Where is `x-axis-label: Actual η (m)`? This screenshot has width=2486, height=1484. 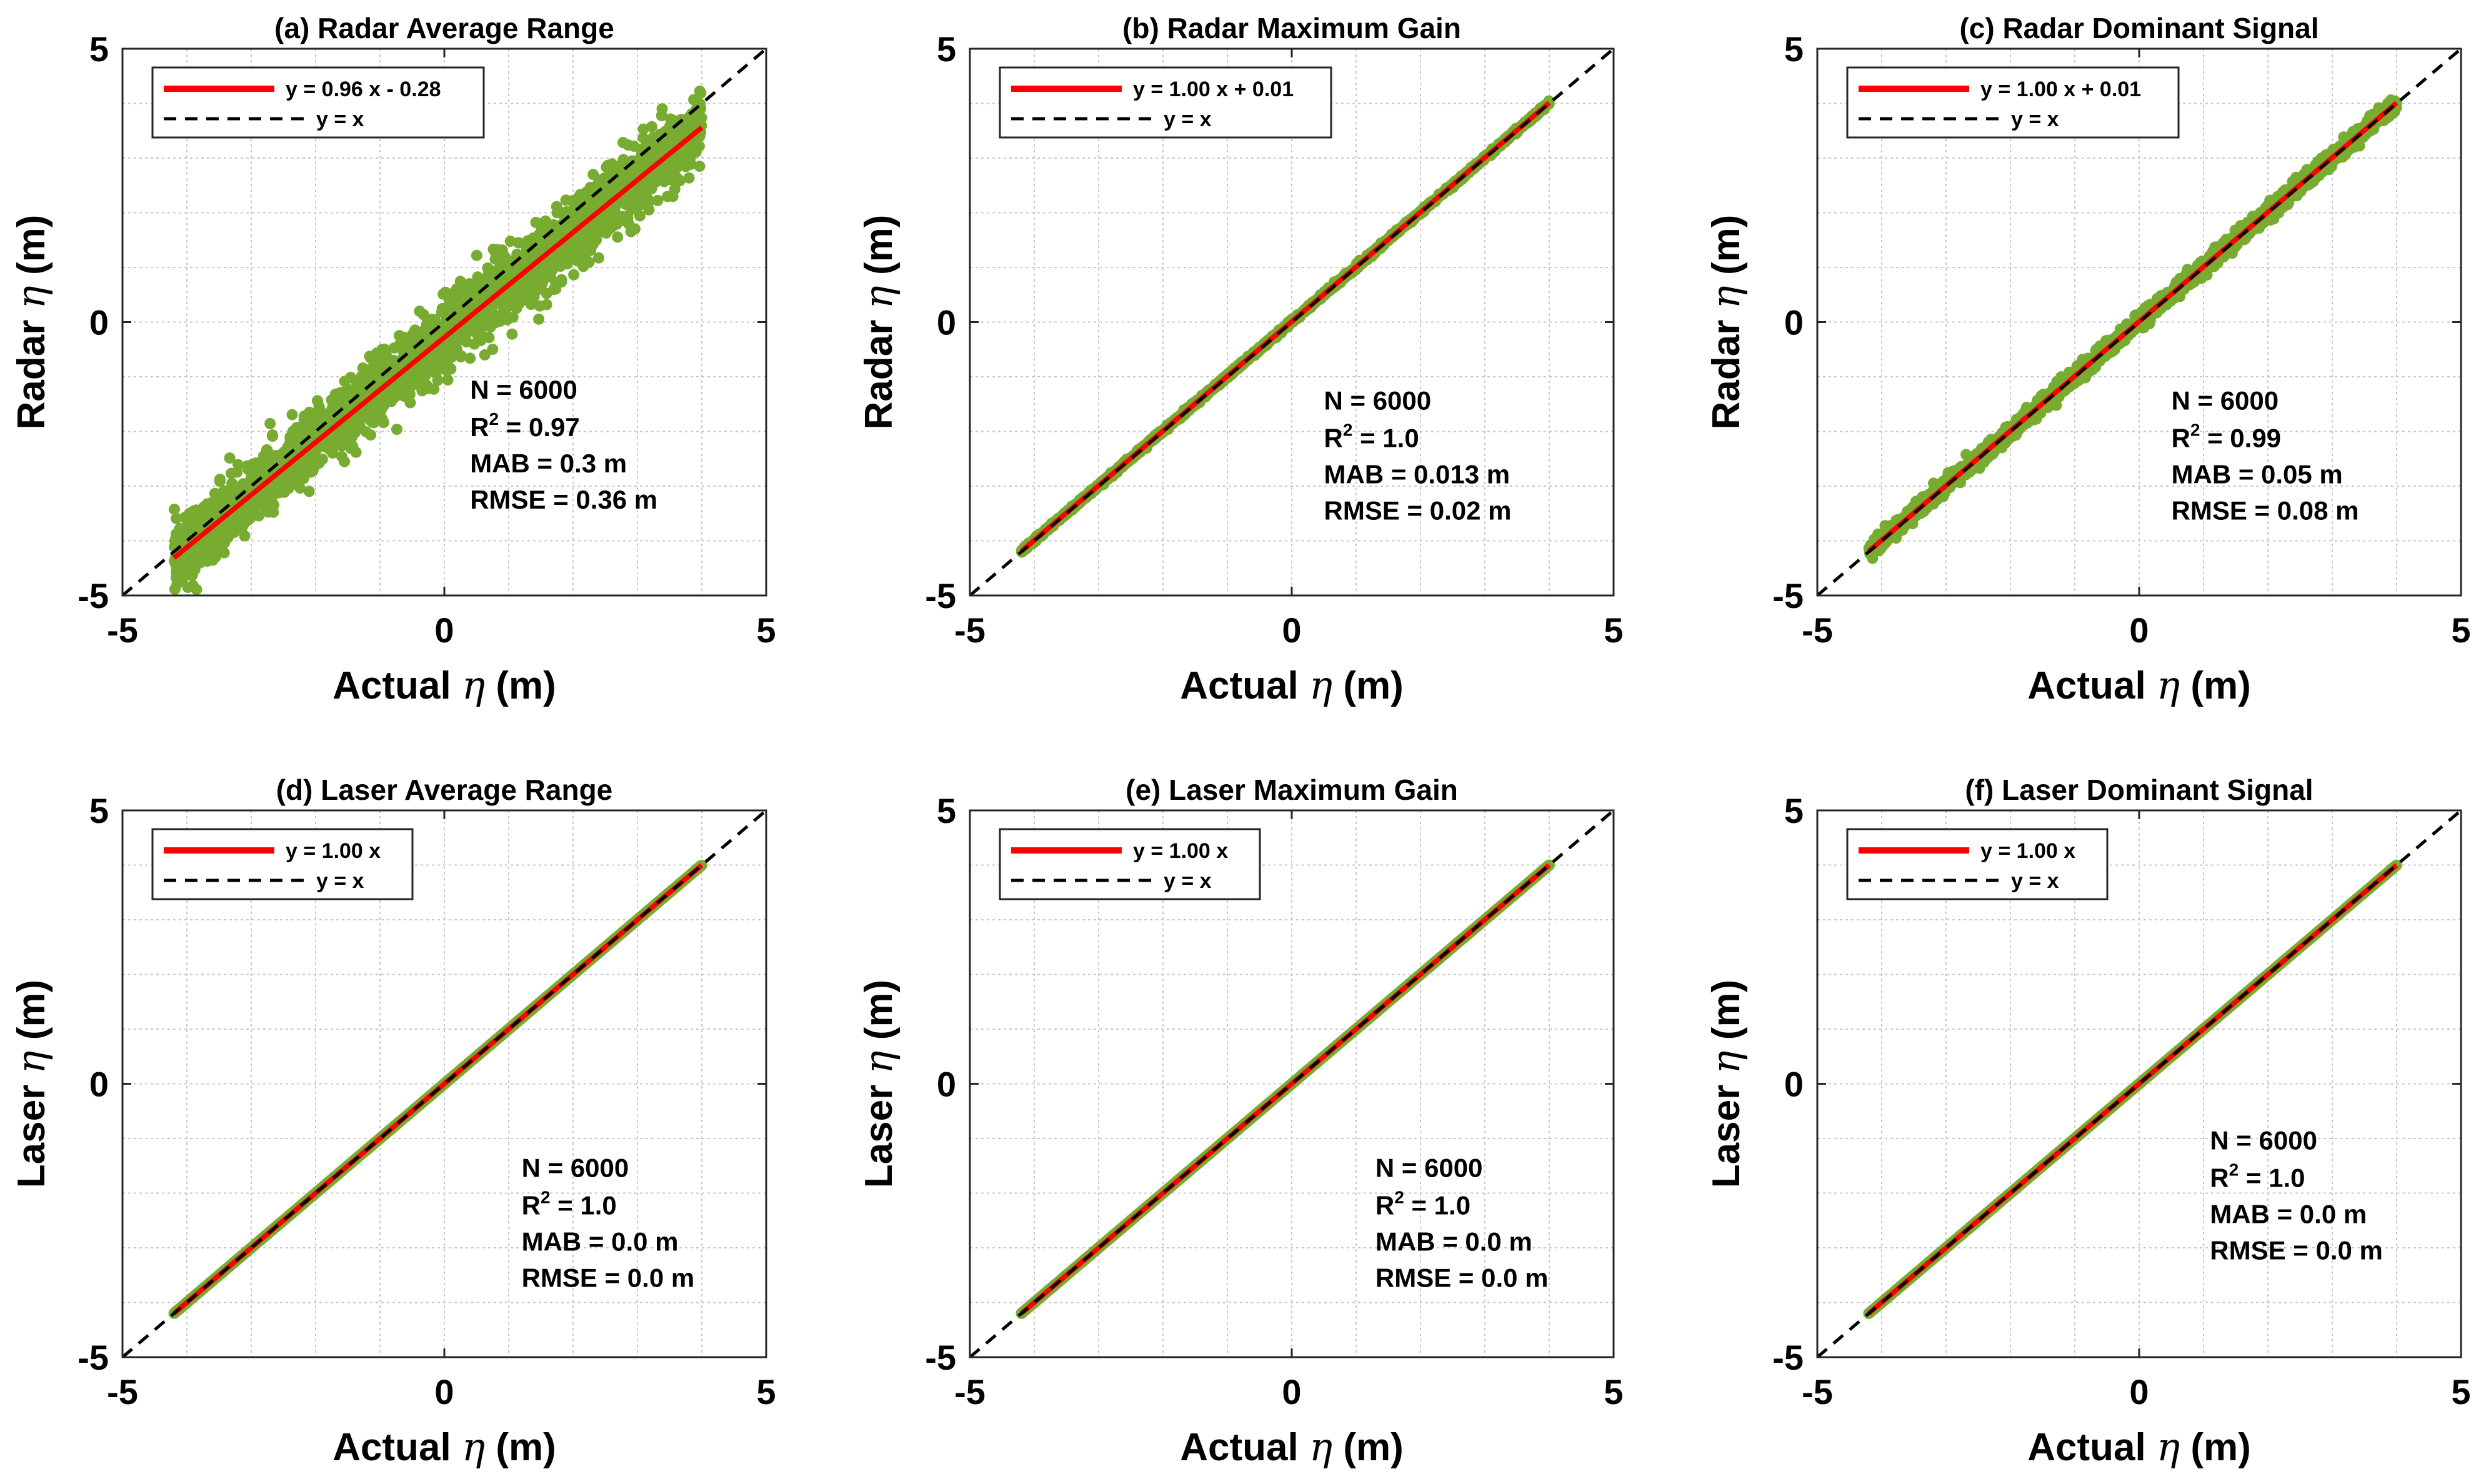 x-axis-label: Actual η (m) is located at coordinates (444, 685).